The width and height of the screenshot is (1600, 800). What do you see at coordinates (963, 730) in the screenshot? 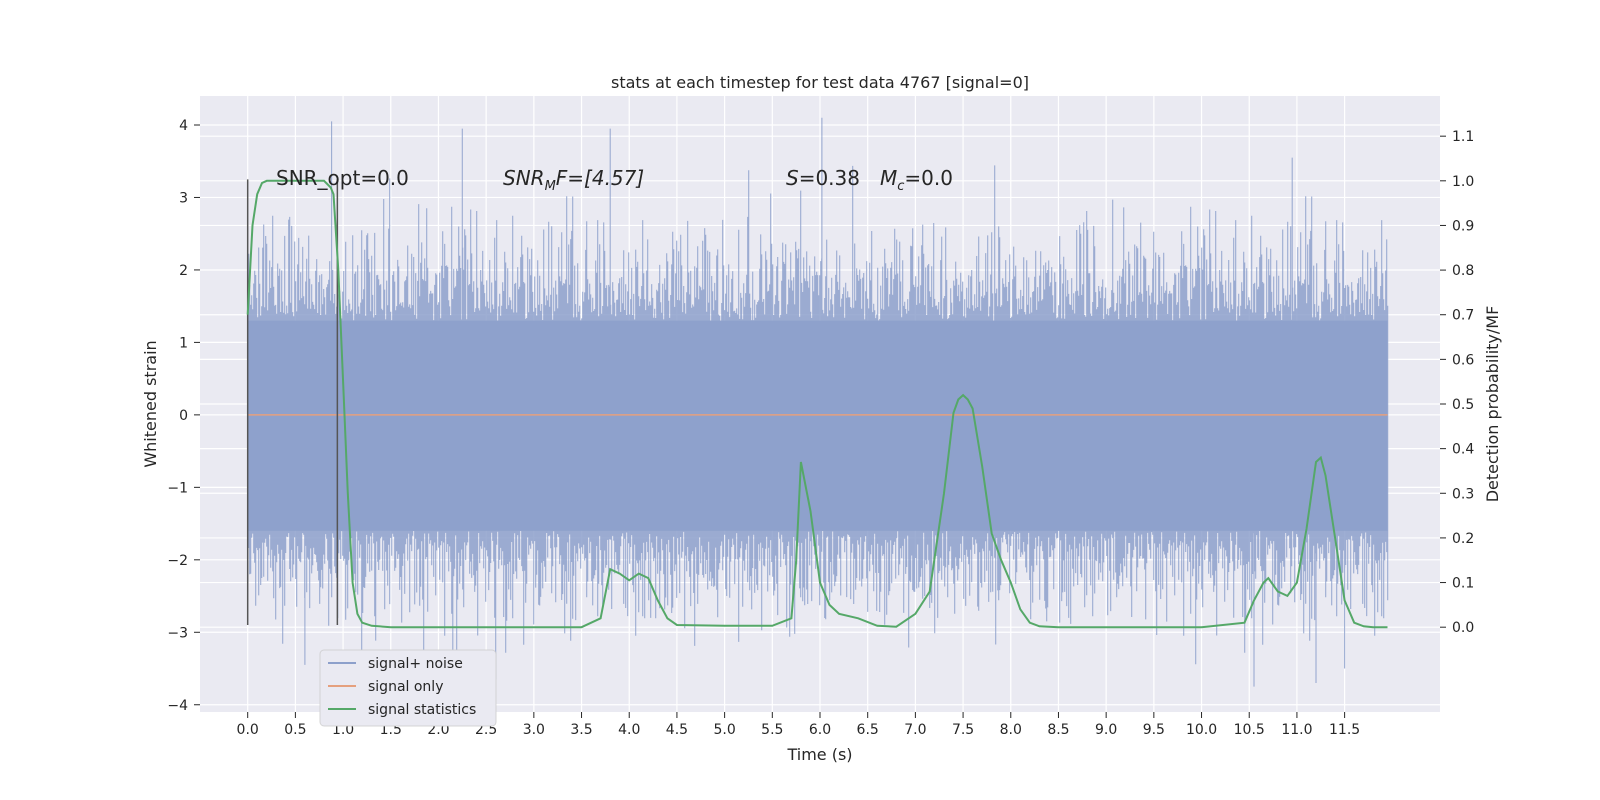
I see `x-tick-label: 7.5` at bounding box center [963, 730].